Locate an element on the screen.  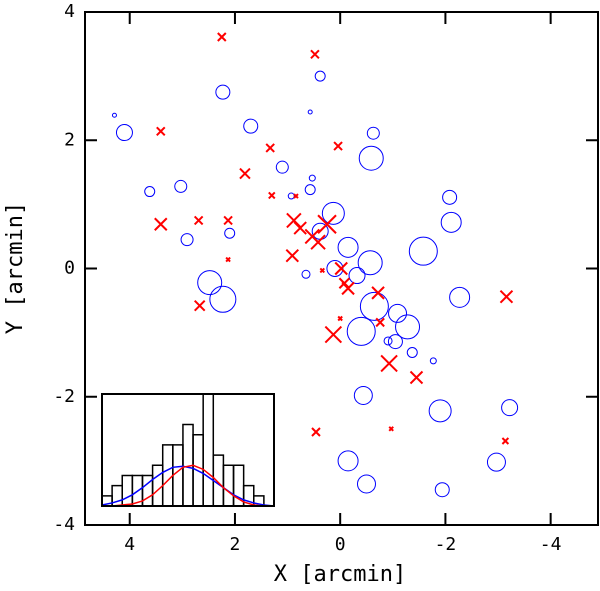
inset-background is located at coordinates (188, 450).